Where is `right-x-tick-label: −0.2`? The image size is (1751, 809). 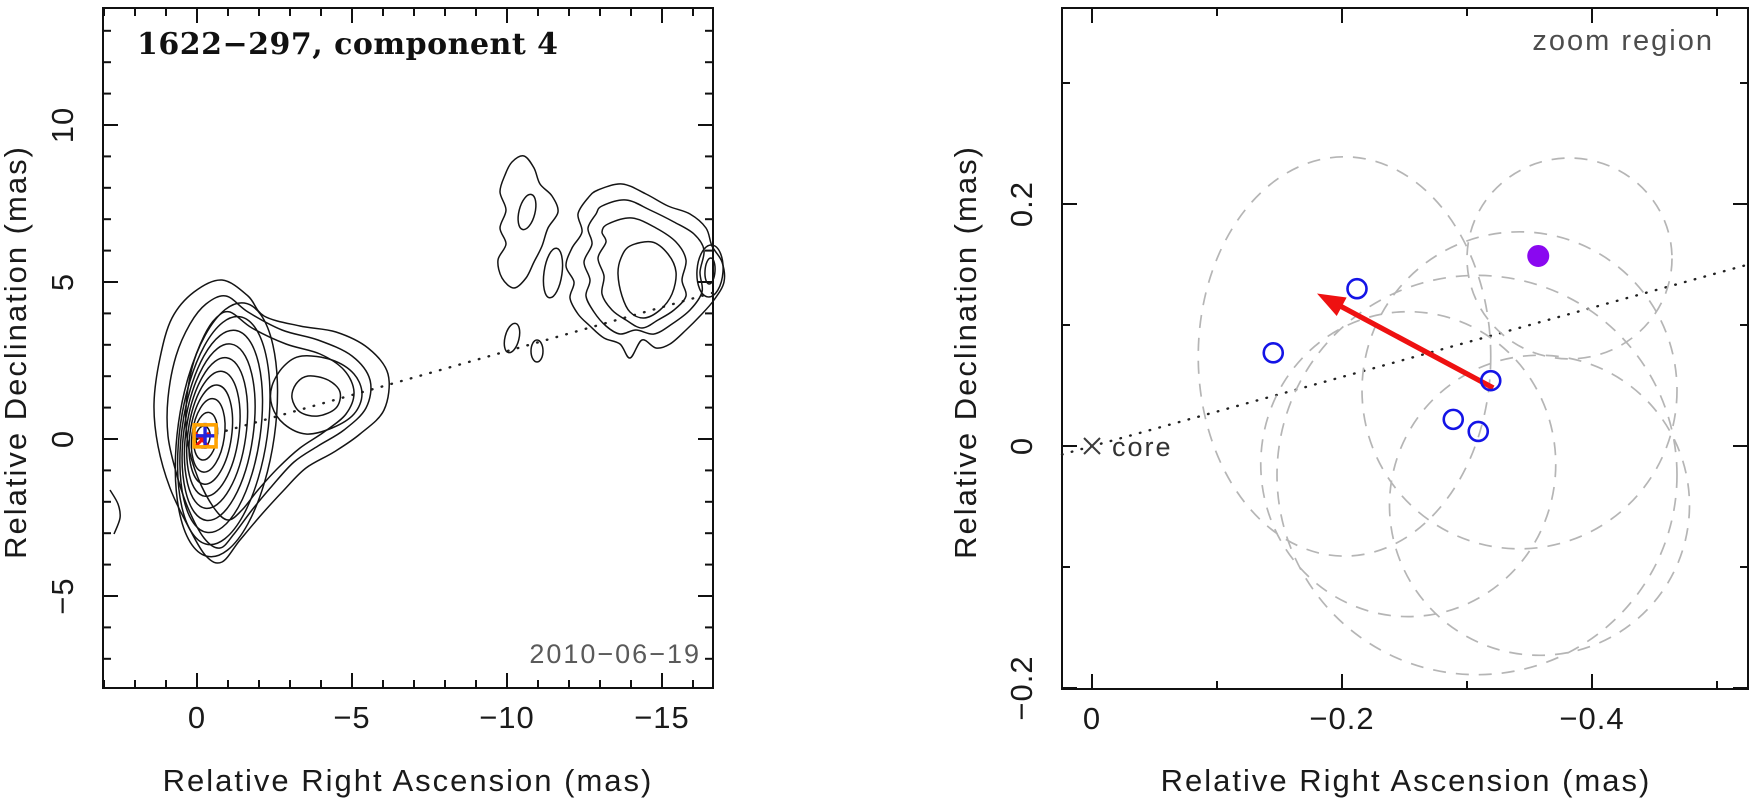
right-x-tick-label: −0.2 is located at coordinates (1341, 718).